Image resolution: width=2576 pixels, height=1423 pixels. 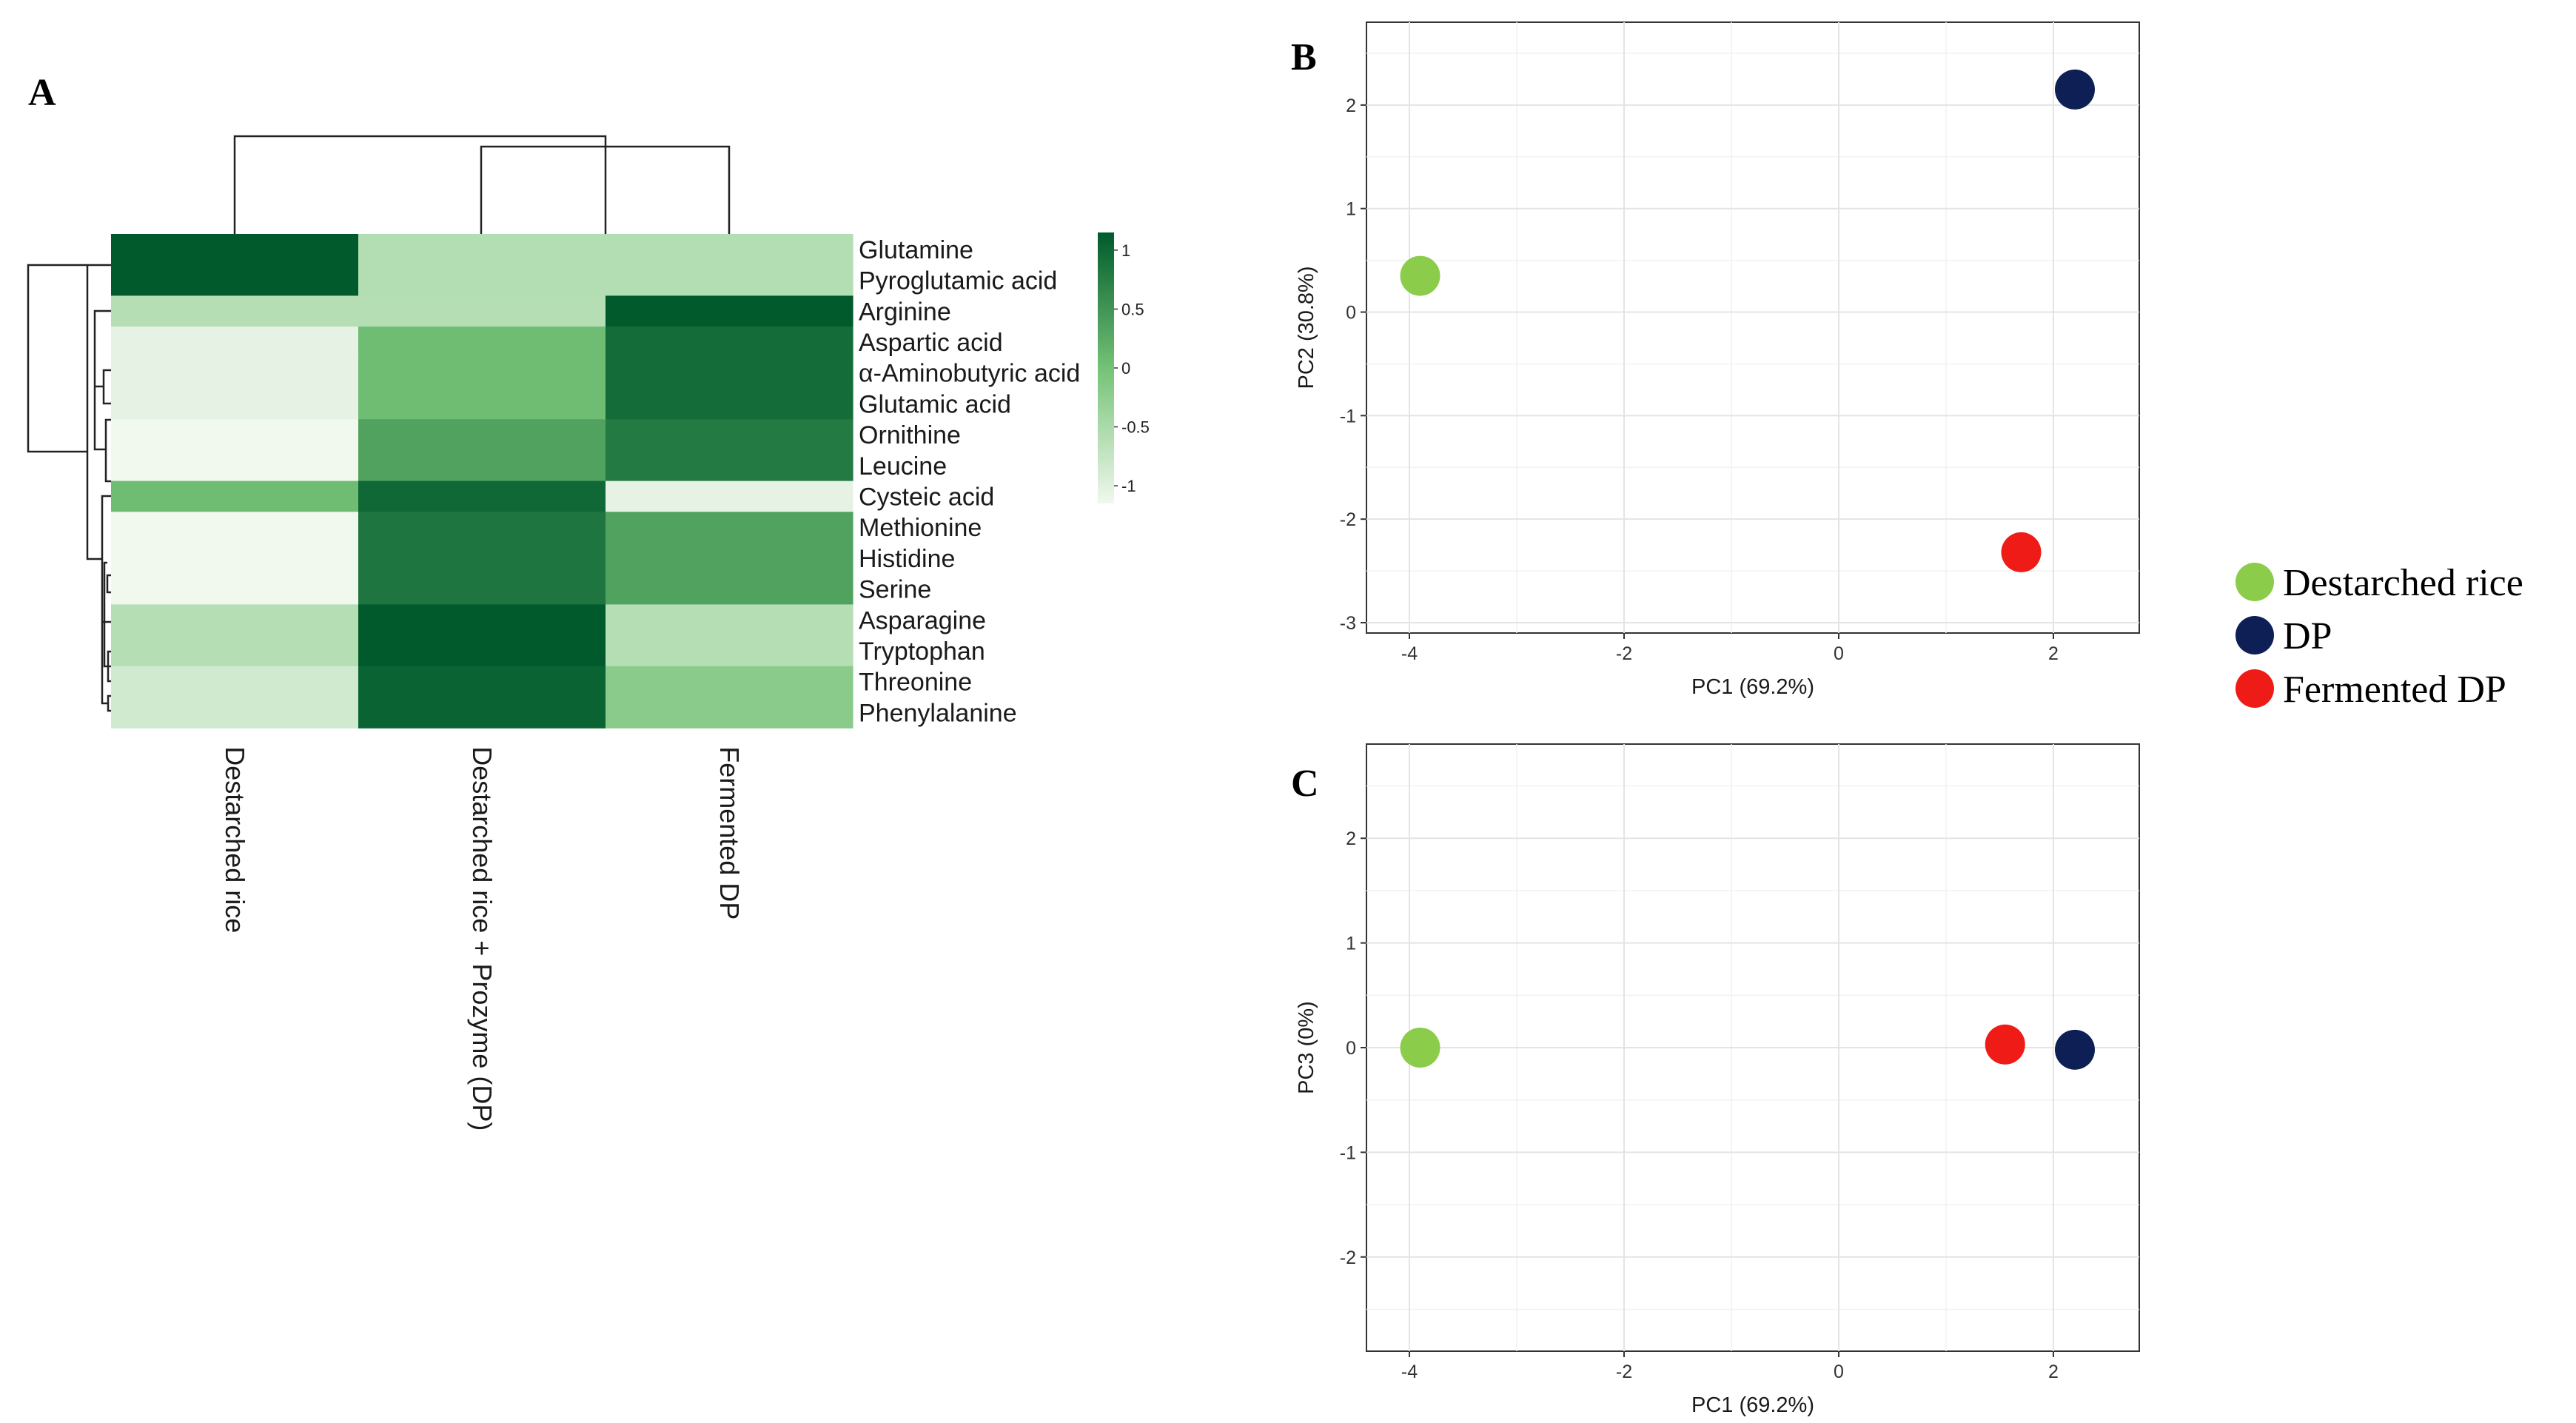 What do you see at coordinates (1420, 1048) in the screenshot?
I see `point-destarched-rice` at bounding box center [1420, 1048].